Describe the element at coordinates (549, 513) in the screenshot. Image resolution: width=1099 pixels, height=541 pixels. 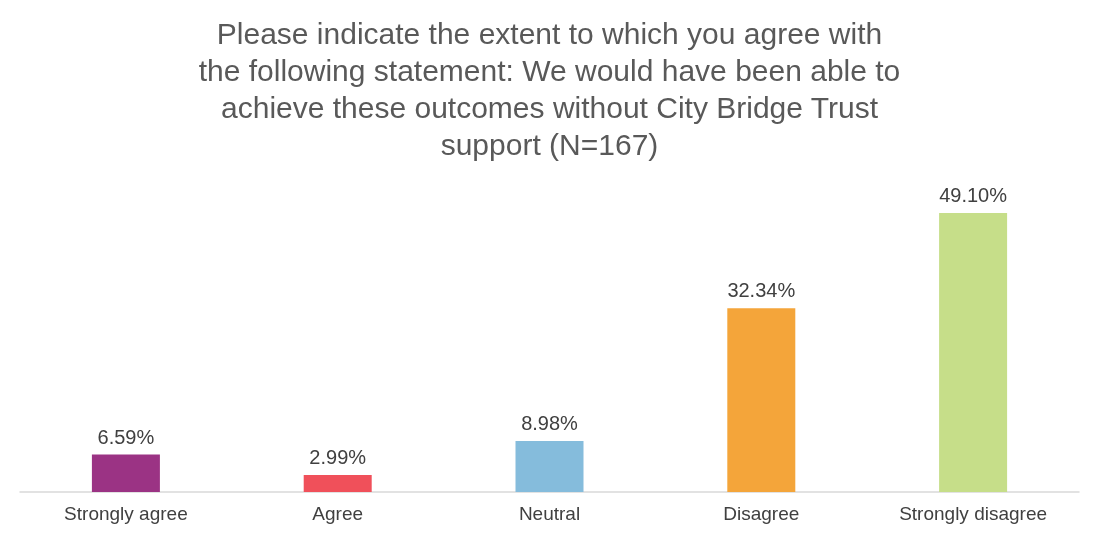
I see `x-tick-label: Neutral` at that location.